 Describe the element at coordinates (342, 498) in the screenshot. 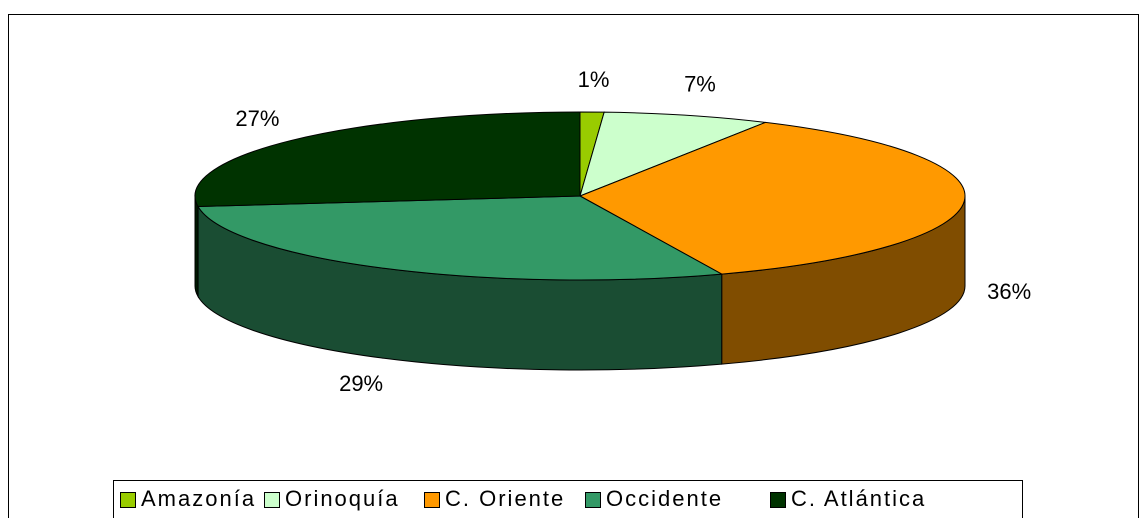

I see `legend-label: Orinoquía` at that location.